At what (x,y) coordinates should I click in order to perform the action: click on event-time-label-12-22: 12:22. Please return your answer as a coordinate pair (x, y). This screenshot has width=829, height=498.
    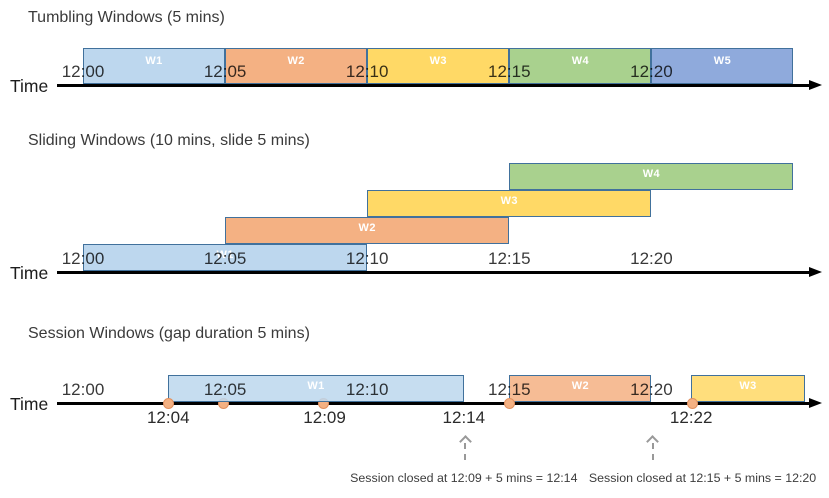
    Looking at the image, I should click on (691, 417).